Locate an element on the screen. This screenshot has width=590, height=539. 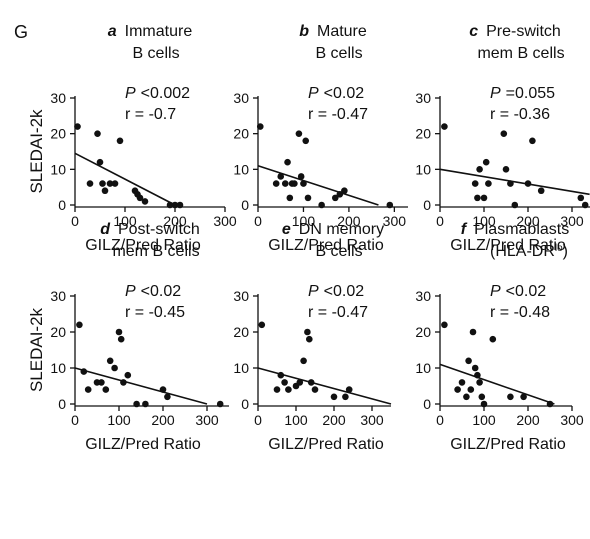
p-annotation: P =0.055 is located at coordinates (522, 93).